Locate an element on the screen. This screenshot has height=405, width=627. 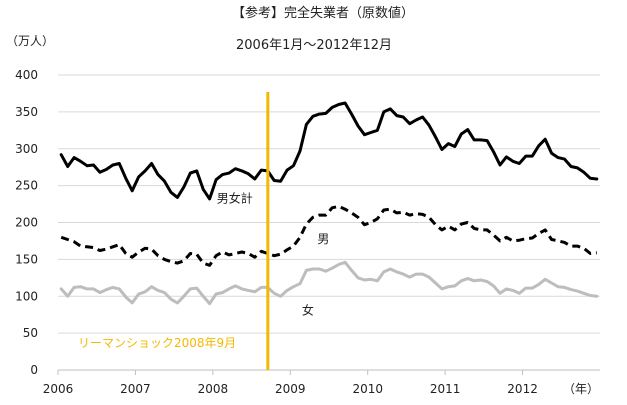
series-label: 男女計 is located at coordinates (235, 198).